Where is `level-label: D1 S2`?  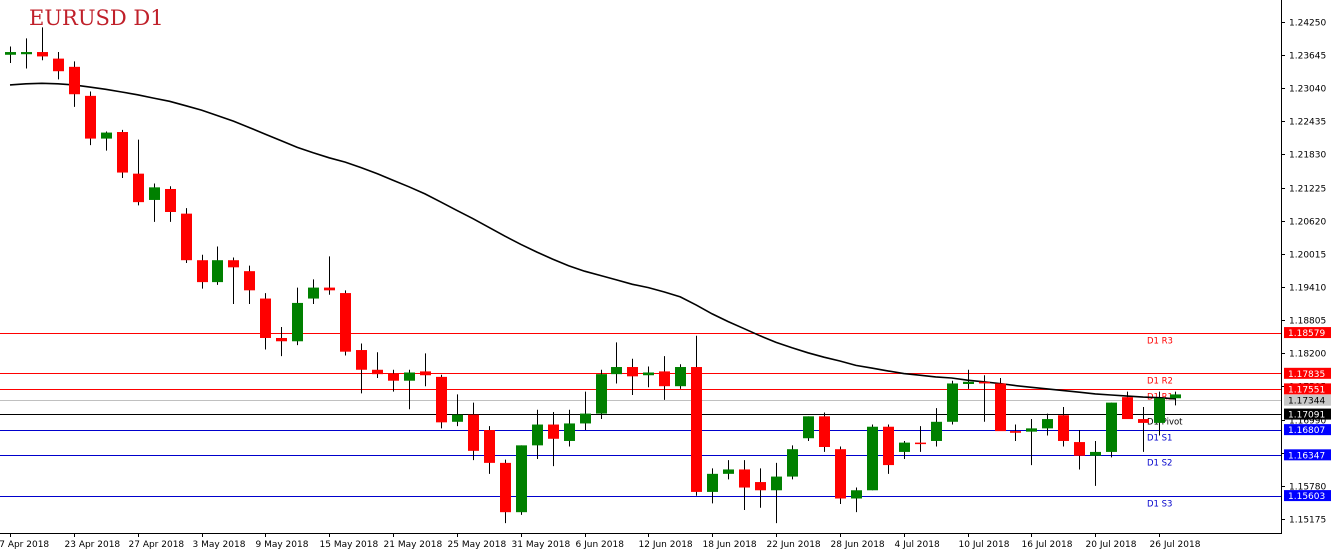 level-label: D1 S2 is located at coordinates (1159, 464).